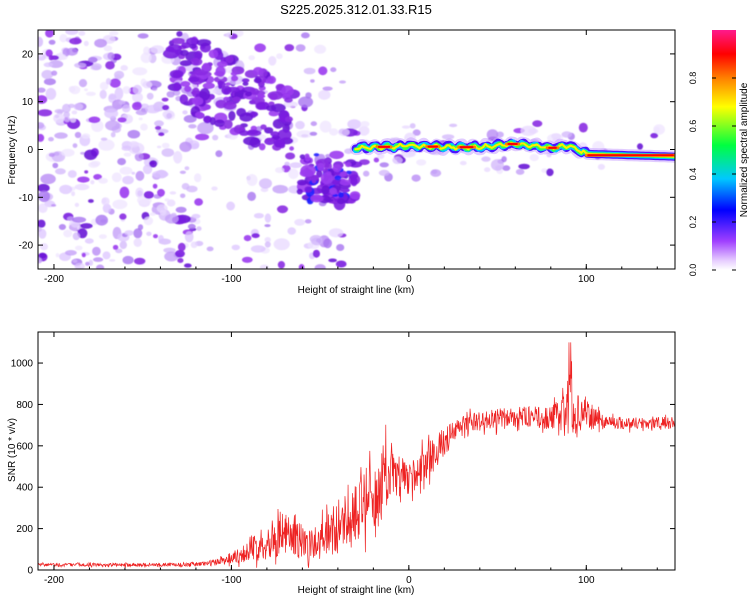  Describe the element at coordinates (409, 279) in the screenshot. I see `spectrogram-xtick-label: 0` at that location.